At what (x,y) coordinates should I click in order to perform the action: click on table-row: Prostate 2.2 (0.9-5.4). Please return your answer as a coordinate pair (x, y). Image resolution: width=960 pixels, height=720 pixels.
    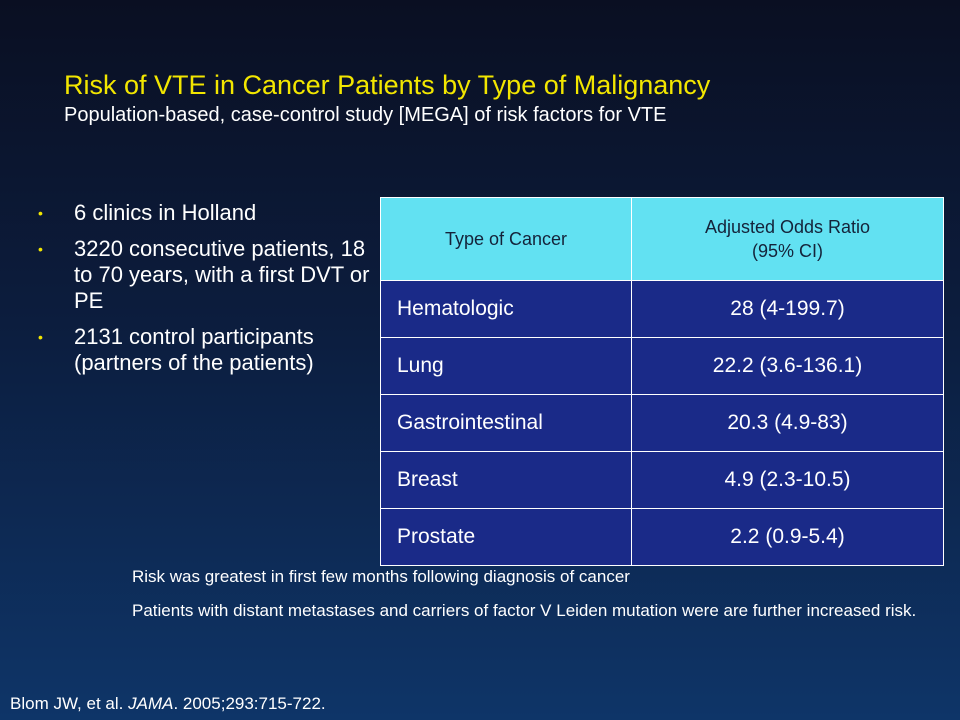
    Looking at the image, I should click on (662, 537).